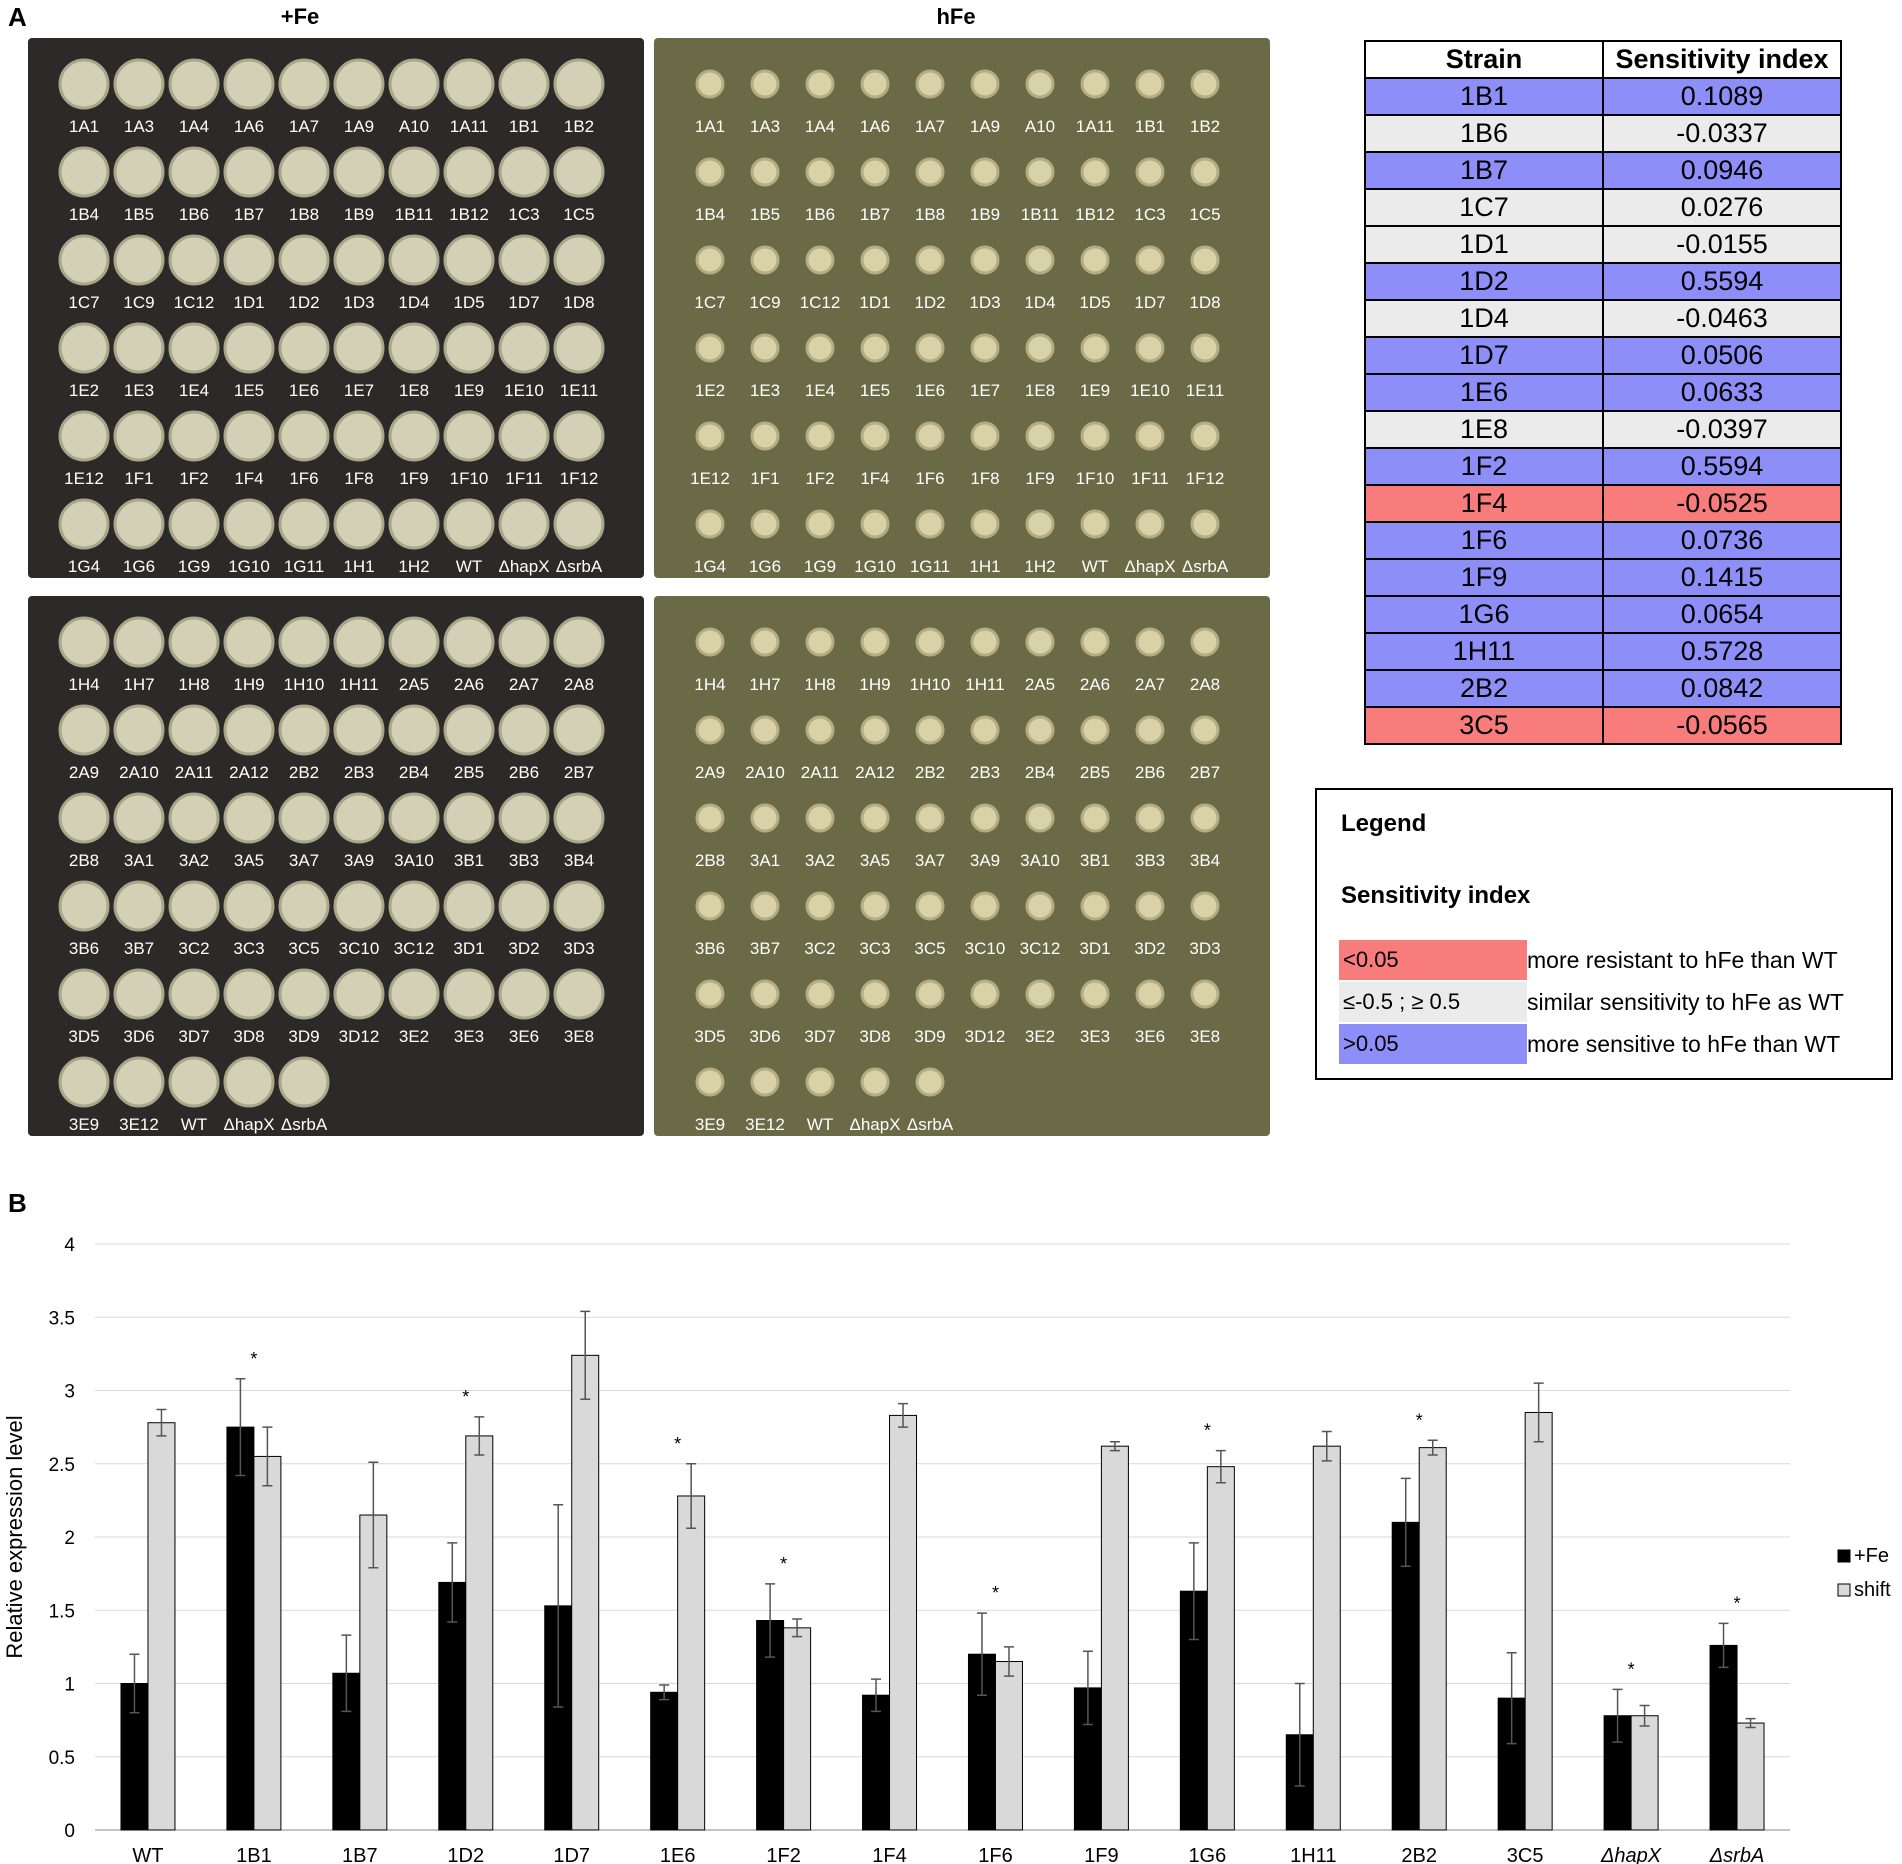 Image resolution: width=1902 pixels, height=1864 pixels. I want to click on table-row: 1F6 0.0736, so click(1603, 540).